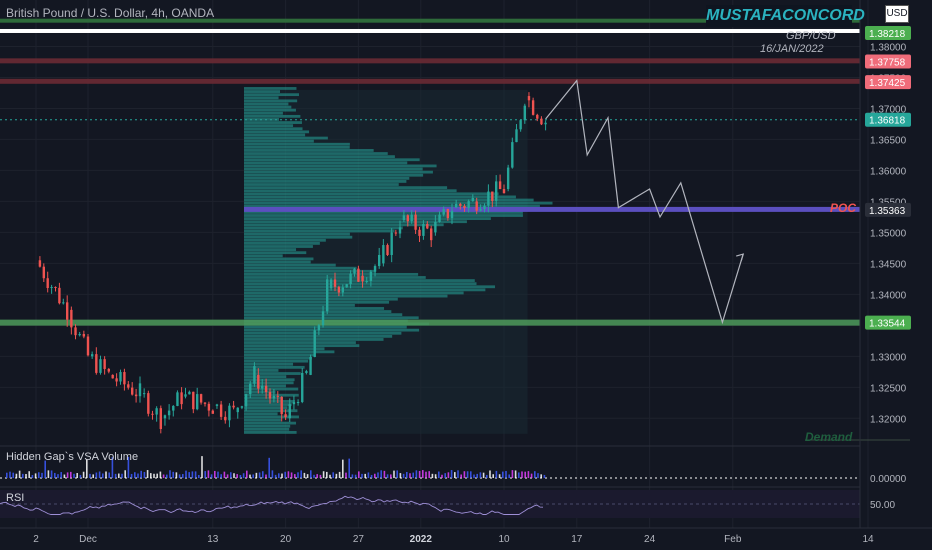 The height and width of the screenshot is (550, 932). What do you see at coordinates (888, 47) in the screenshot?
I see `price-tick-label: 1.38000` at bounding box center [888, 47].